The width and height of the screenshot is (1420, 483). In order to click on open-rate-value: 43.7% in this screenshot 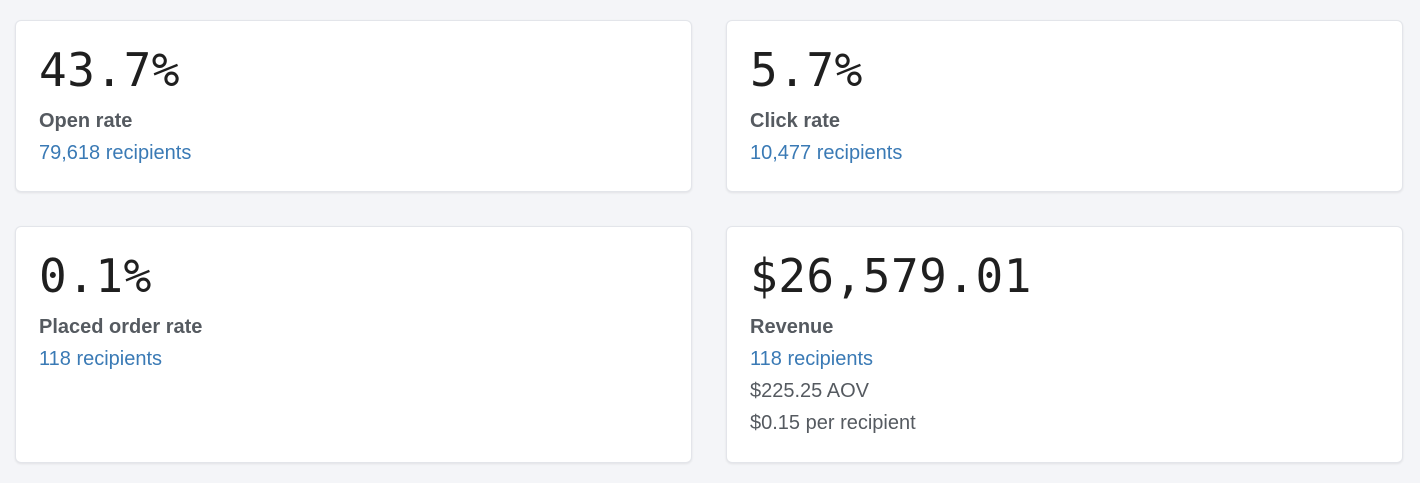, I will do `click(109, 70)`.